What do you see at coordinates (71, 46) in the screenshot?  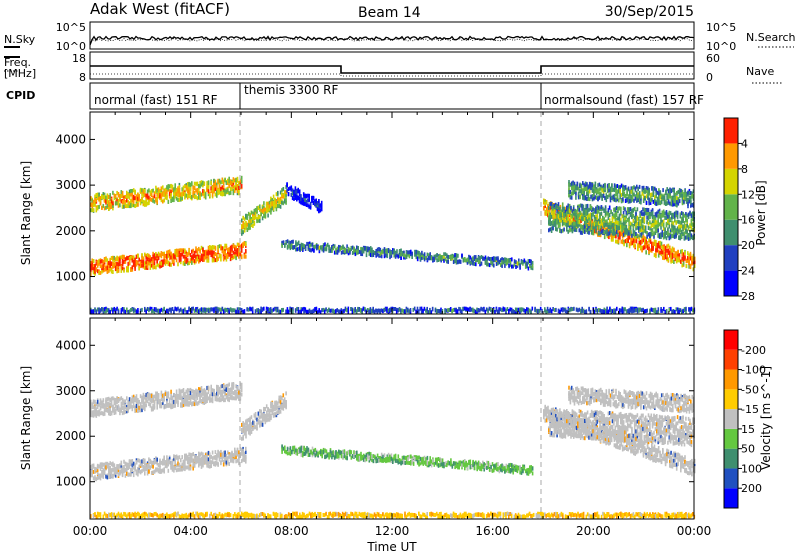 I see `noise-left-tick-bottom: 10^0` at bounding box center [71, 46].